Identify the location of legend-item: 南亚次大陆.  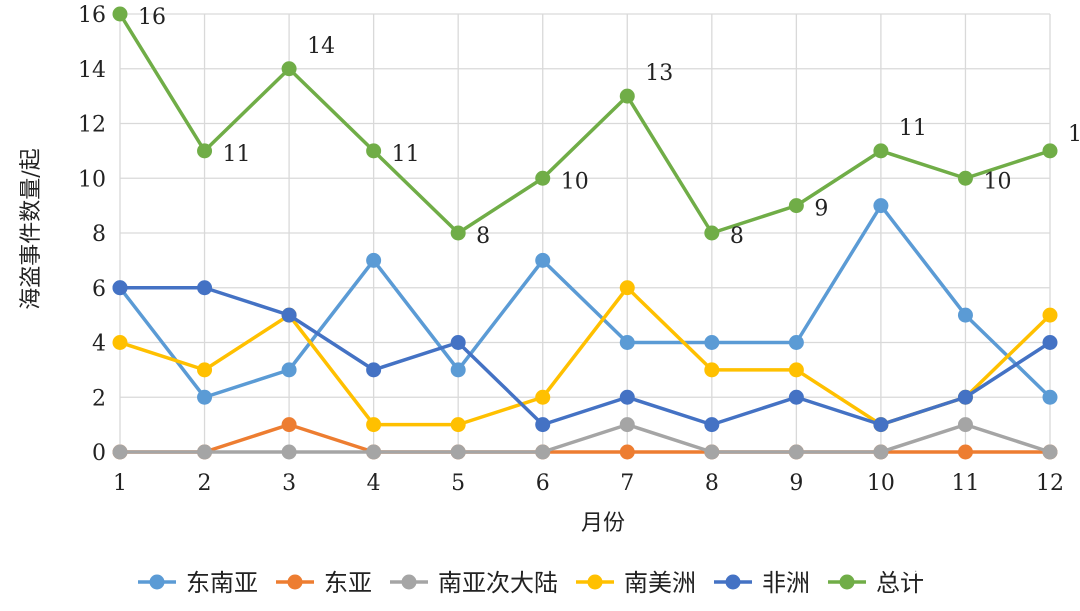
(474, 583).